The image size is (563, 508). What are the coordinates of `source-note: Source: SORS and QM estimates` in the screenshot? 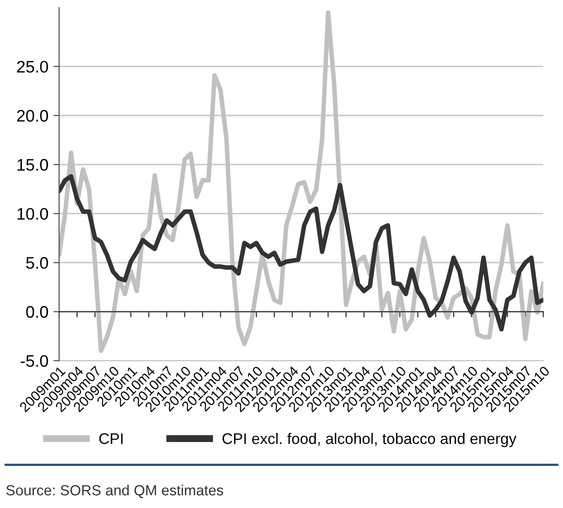 It's located at (115, 491).